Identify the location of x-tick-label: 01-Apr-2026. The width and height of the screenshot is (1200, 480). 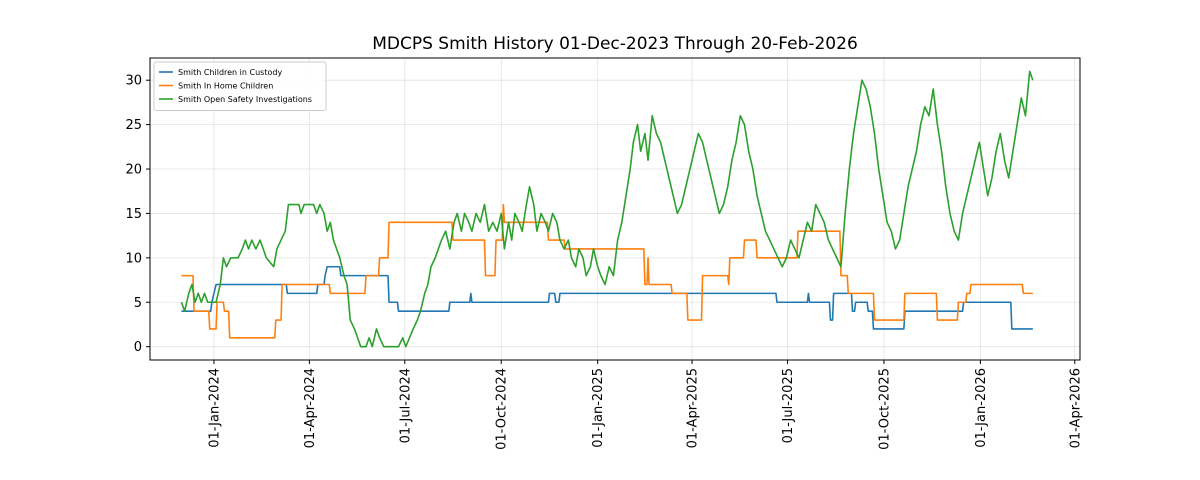
(1075, 408).